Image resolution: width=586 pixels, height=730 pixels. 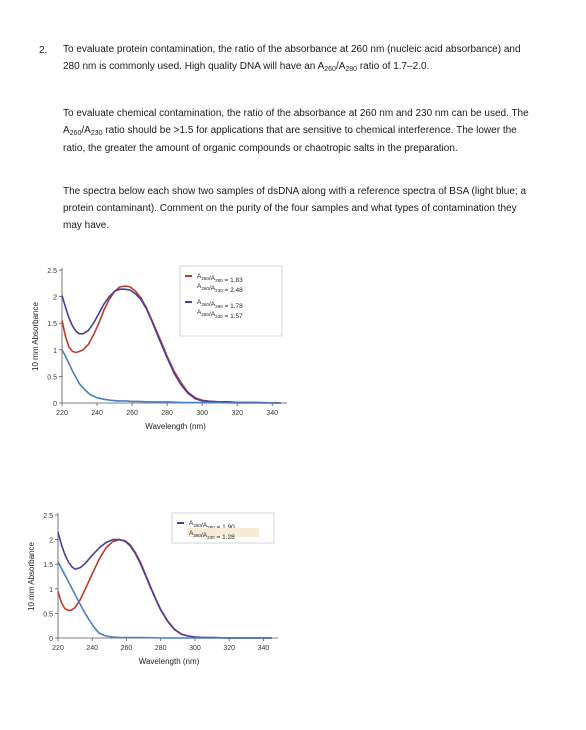 I want to click on legend-ratio-label: A260/A280 = 1.90, so click(x=212, y=525).